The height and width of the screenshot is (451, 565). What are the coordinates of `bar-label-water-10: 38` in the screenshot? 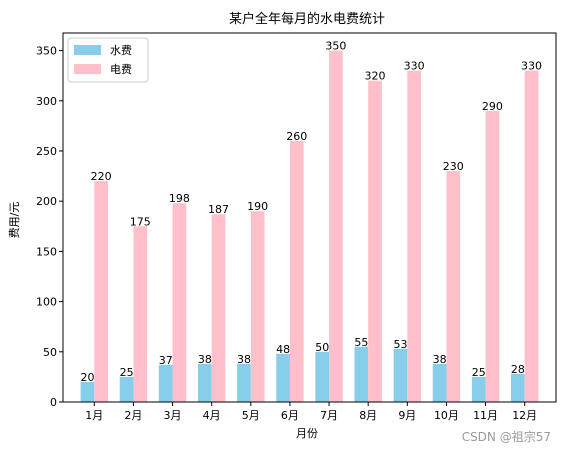 It's located at (440, 359).